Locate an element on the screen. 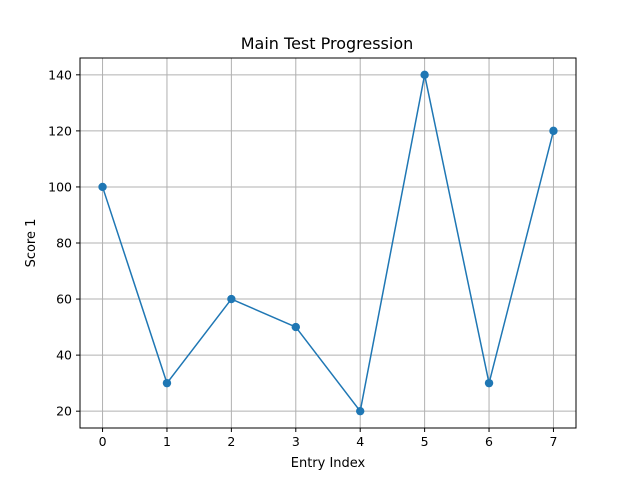  x-axis-ticks: 0 1 2 3 4 5 6 7 is located at coordinates (328, 438).